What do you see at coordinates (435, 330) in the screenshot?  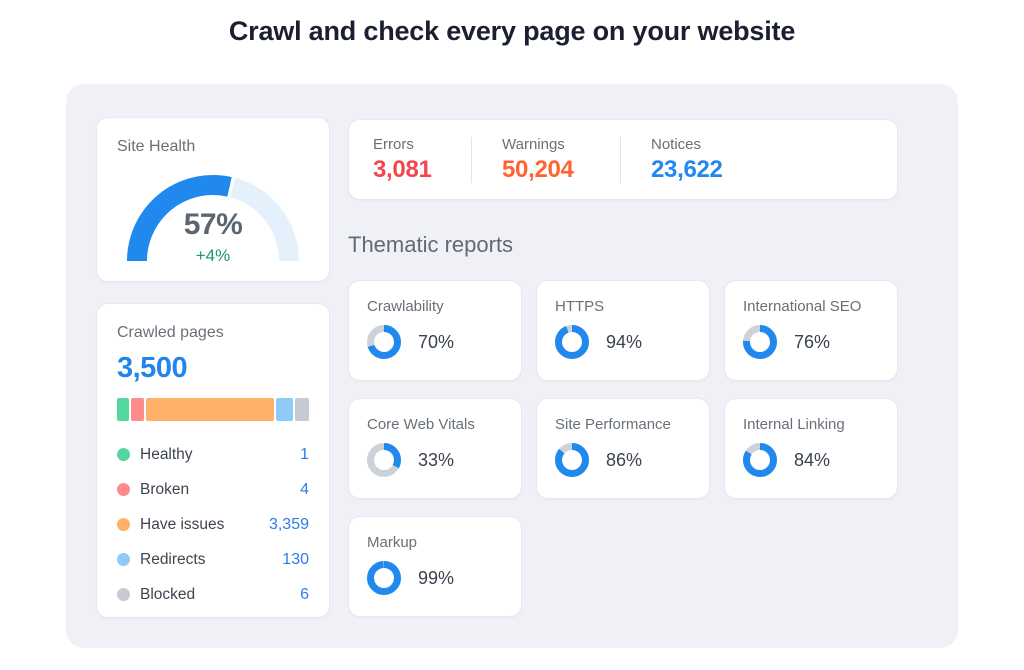 I see `thematic-card-crawlability: Crawlability 70%` at bounding box center [435, 330].